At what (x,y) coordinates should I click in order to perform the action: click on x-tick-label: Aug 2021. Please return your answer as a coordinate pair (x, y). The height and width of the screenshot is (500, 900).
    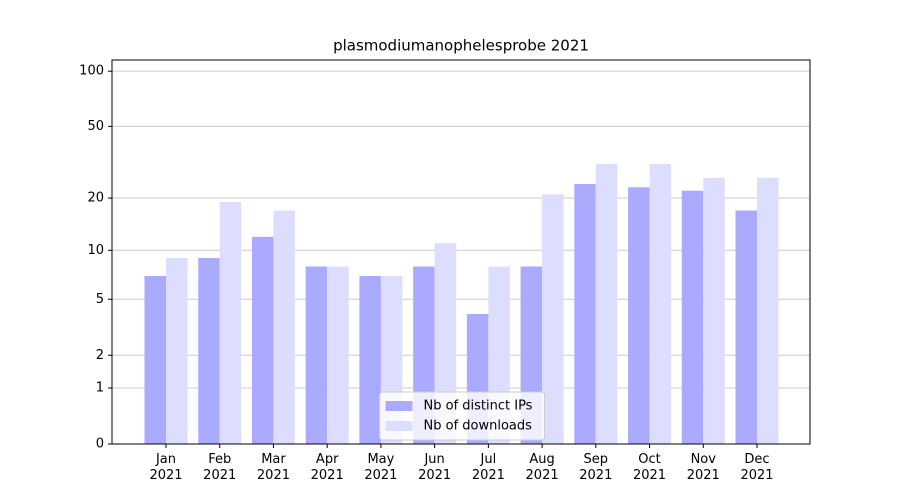
    Looking at the image, I should click on (542, 467).